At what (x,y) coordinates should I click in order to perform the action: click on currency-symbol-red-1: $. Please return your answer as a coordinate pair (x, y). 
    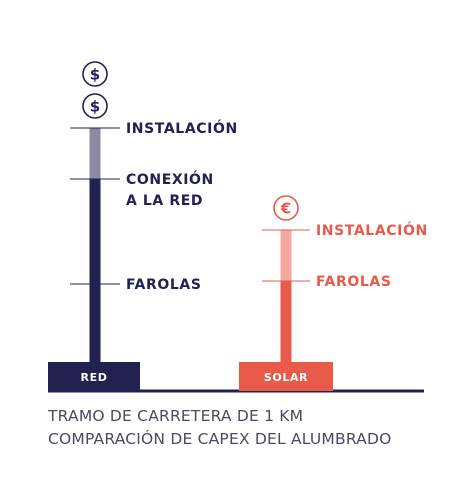
    Looking at the image, I should click on (95, 75).